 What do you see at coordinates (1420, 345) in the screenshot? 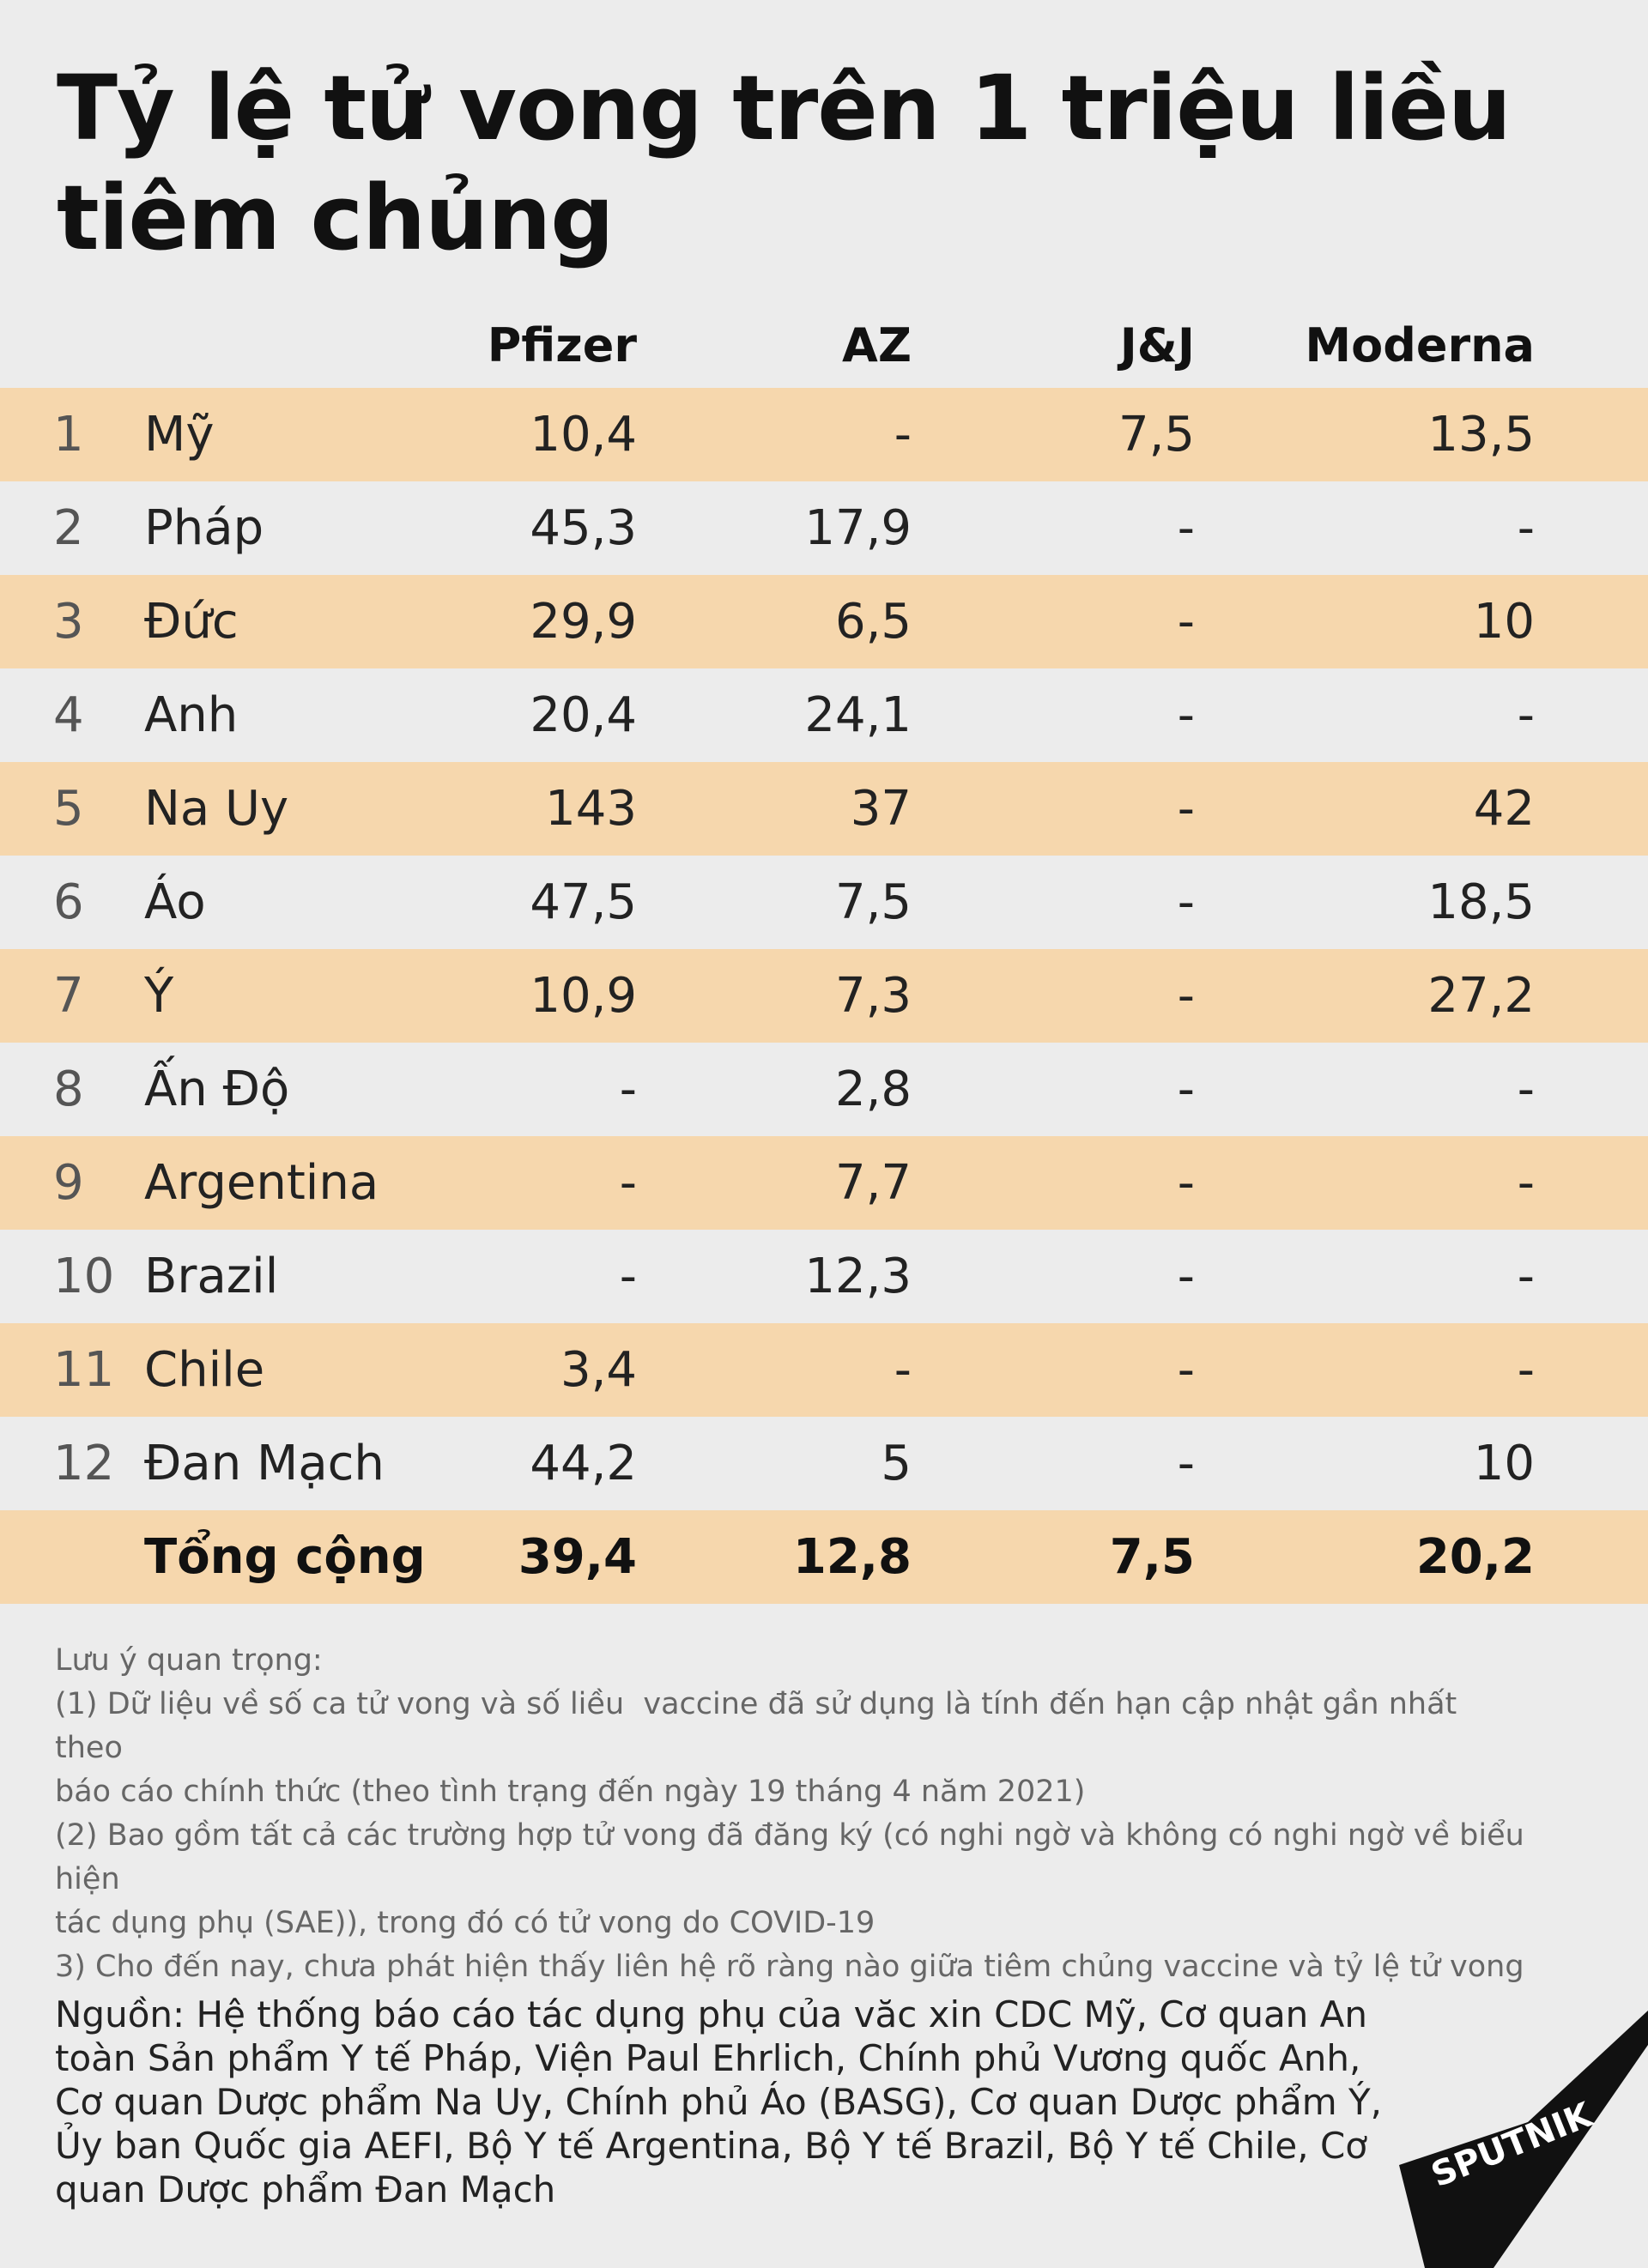
I see `column-header-moderna: Moderna` at bounding box center [1420, 345].